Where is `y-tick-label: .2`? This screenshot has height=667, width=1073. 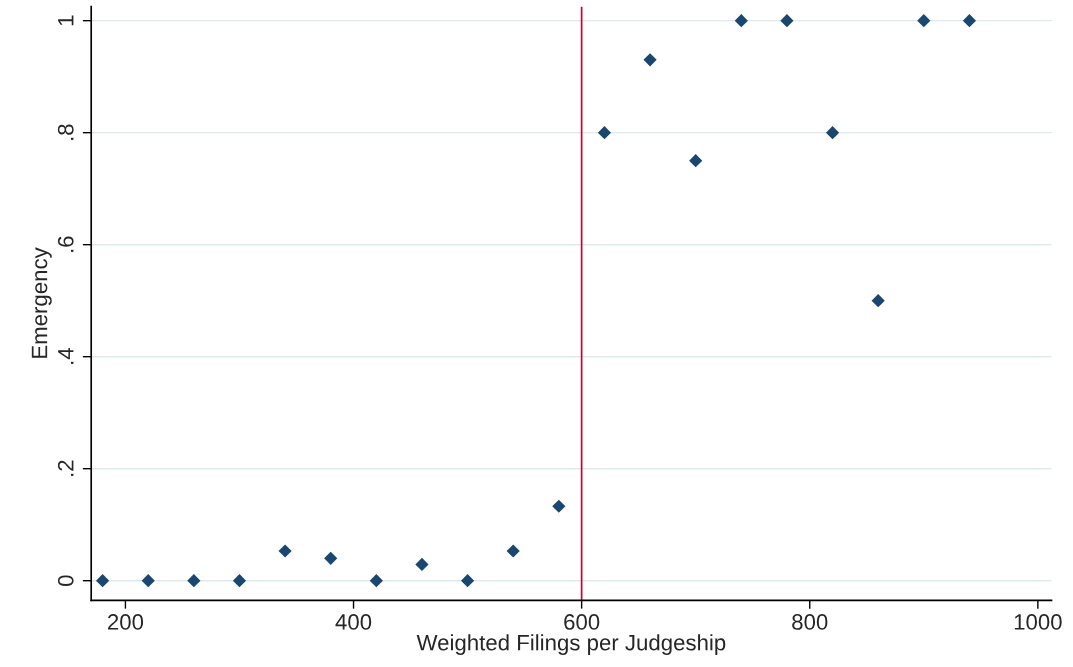
y-tick-label: .2 is located at coordinates (65, 468).